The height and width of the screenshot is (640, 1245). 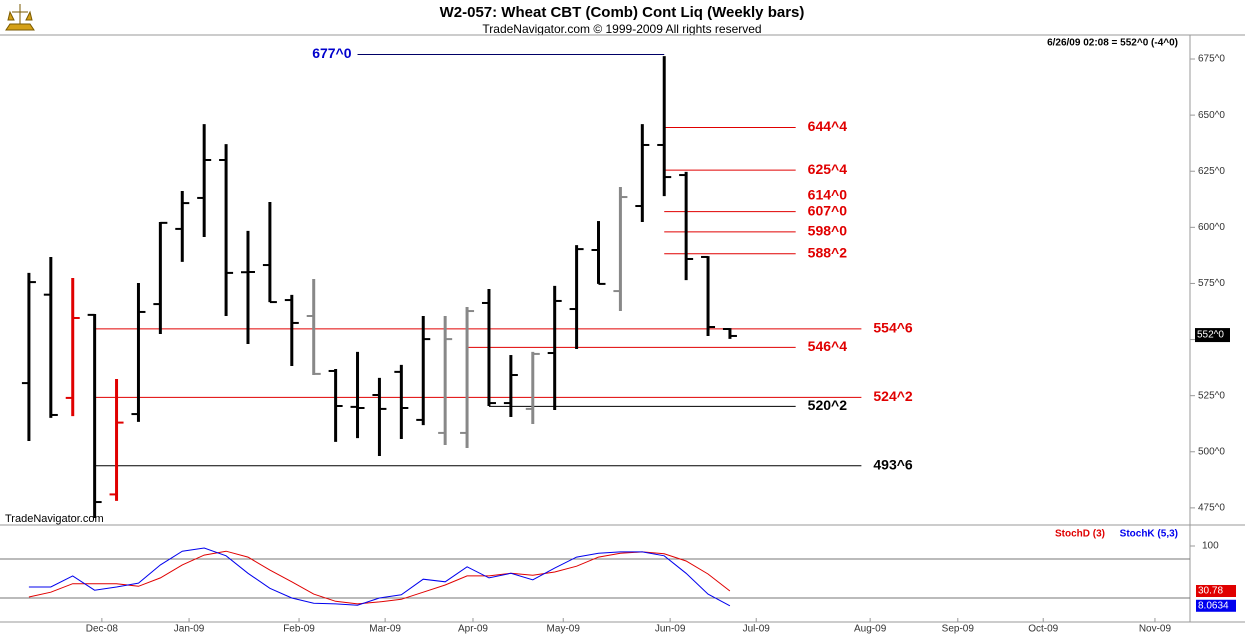 I want to click on level-label: 493^6, so click(x=893, y=465).